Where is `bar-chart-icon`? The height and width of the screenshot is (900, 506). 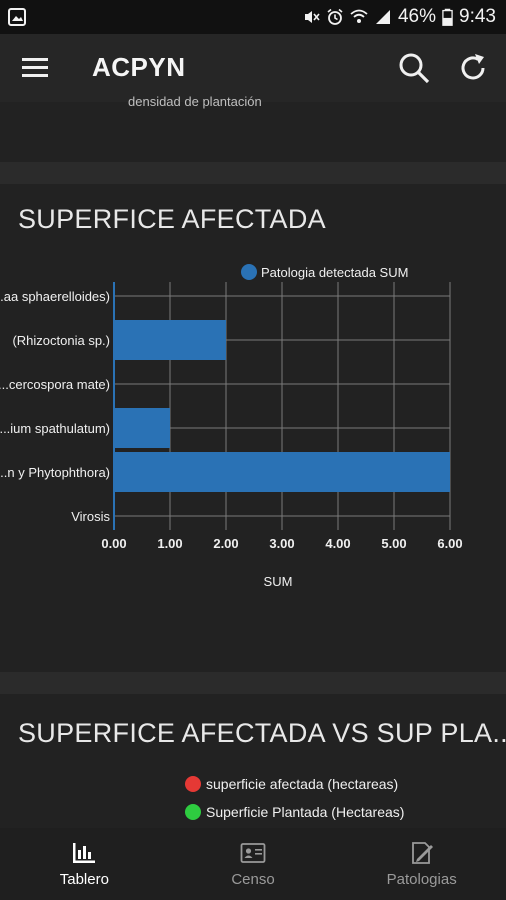
bar-chart-icon is located at coordinates (84, 852).